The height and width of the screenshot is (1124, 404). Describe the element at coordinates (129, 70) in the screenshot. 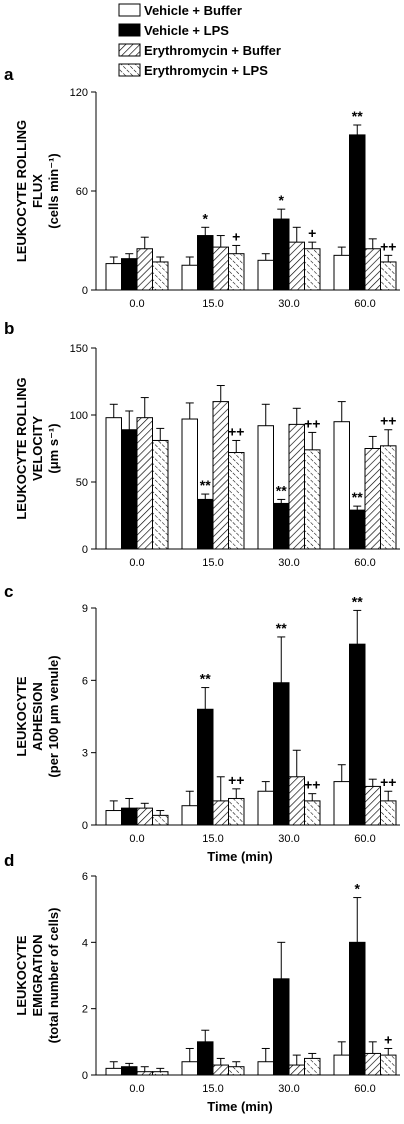

I see `legend-swatch-erythromycin-lps` at that location.